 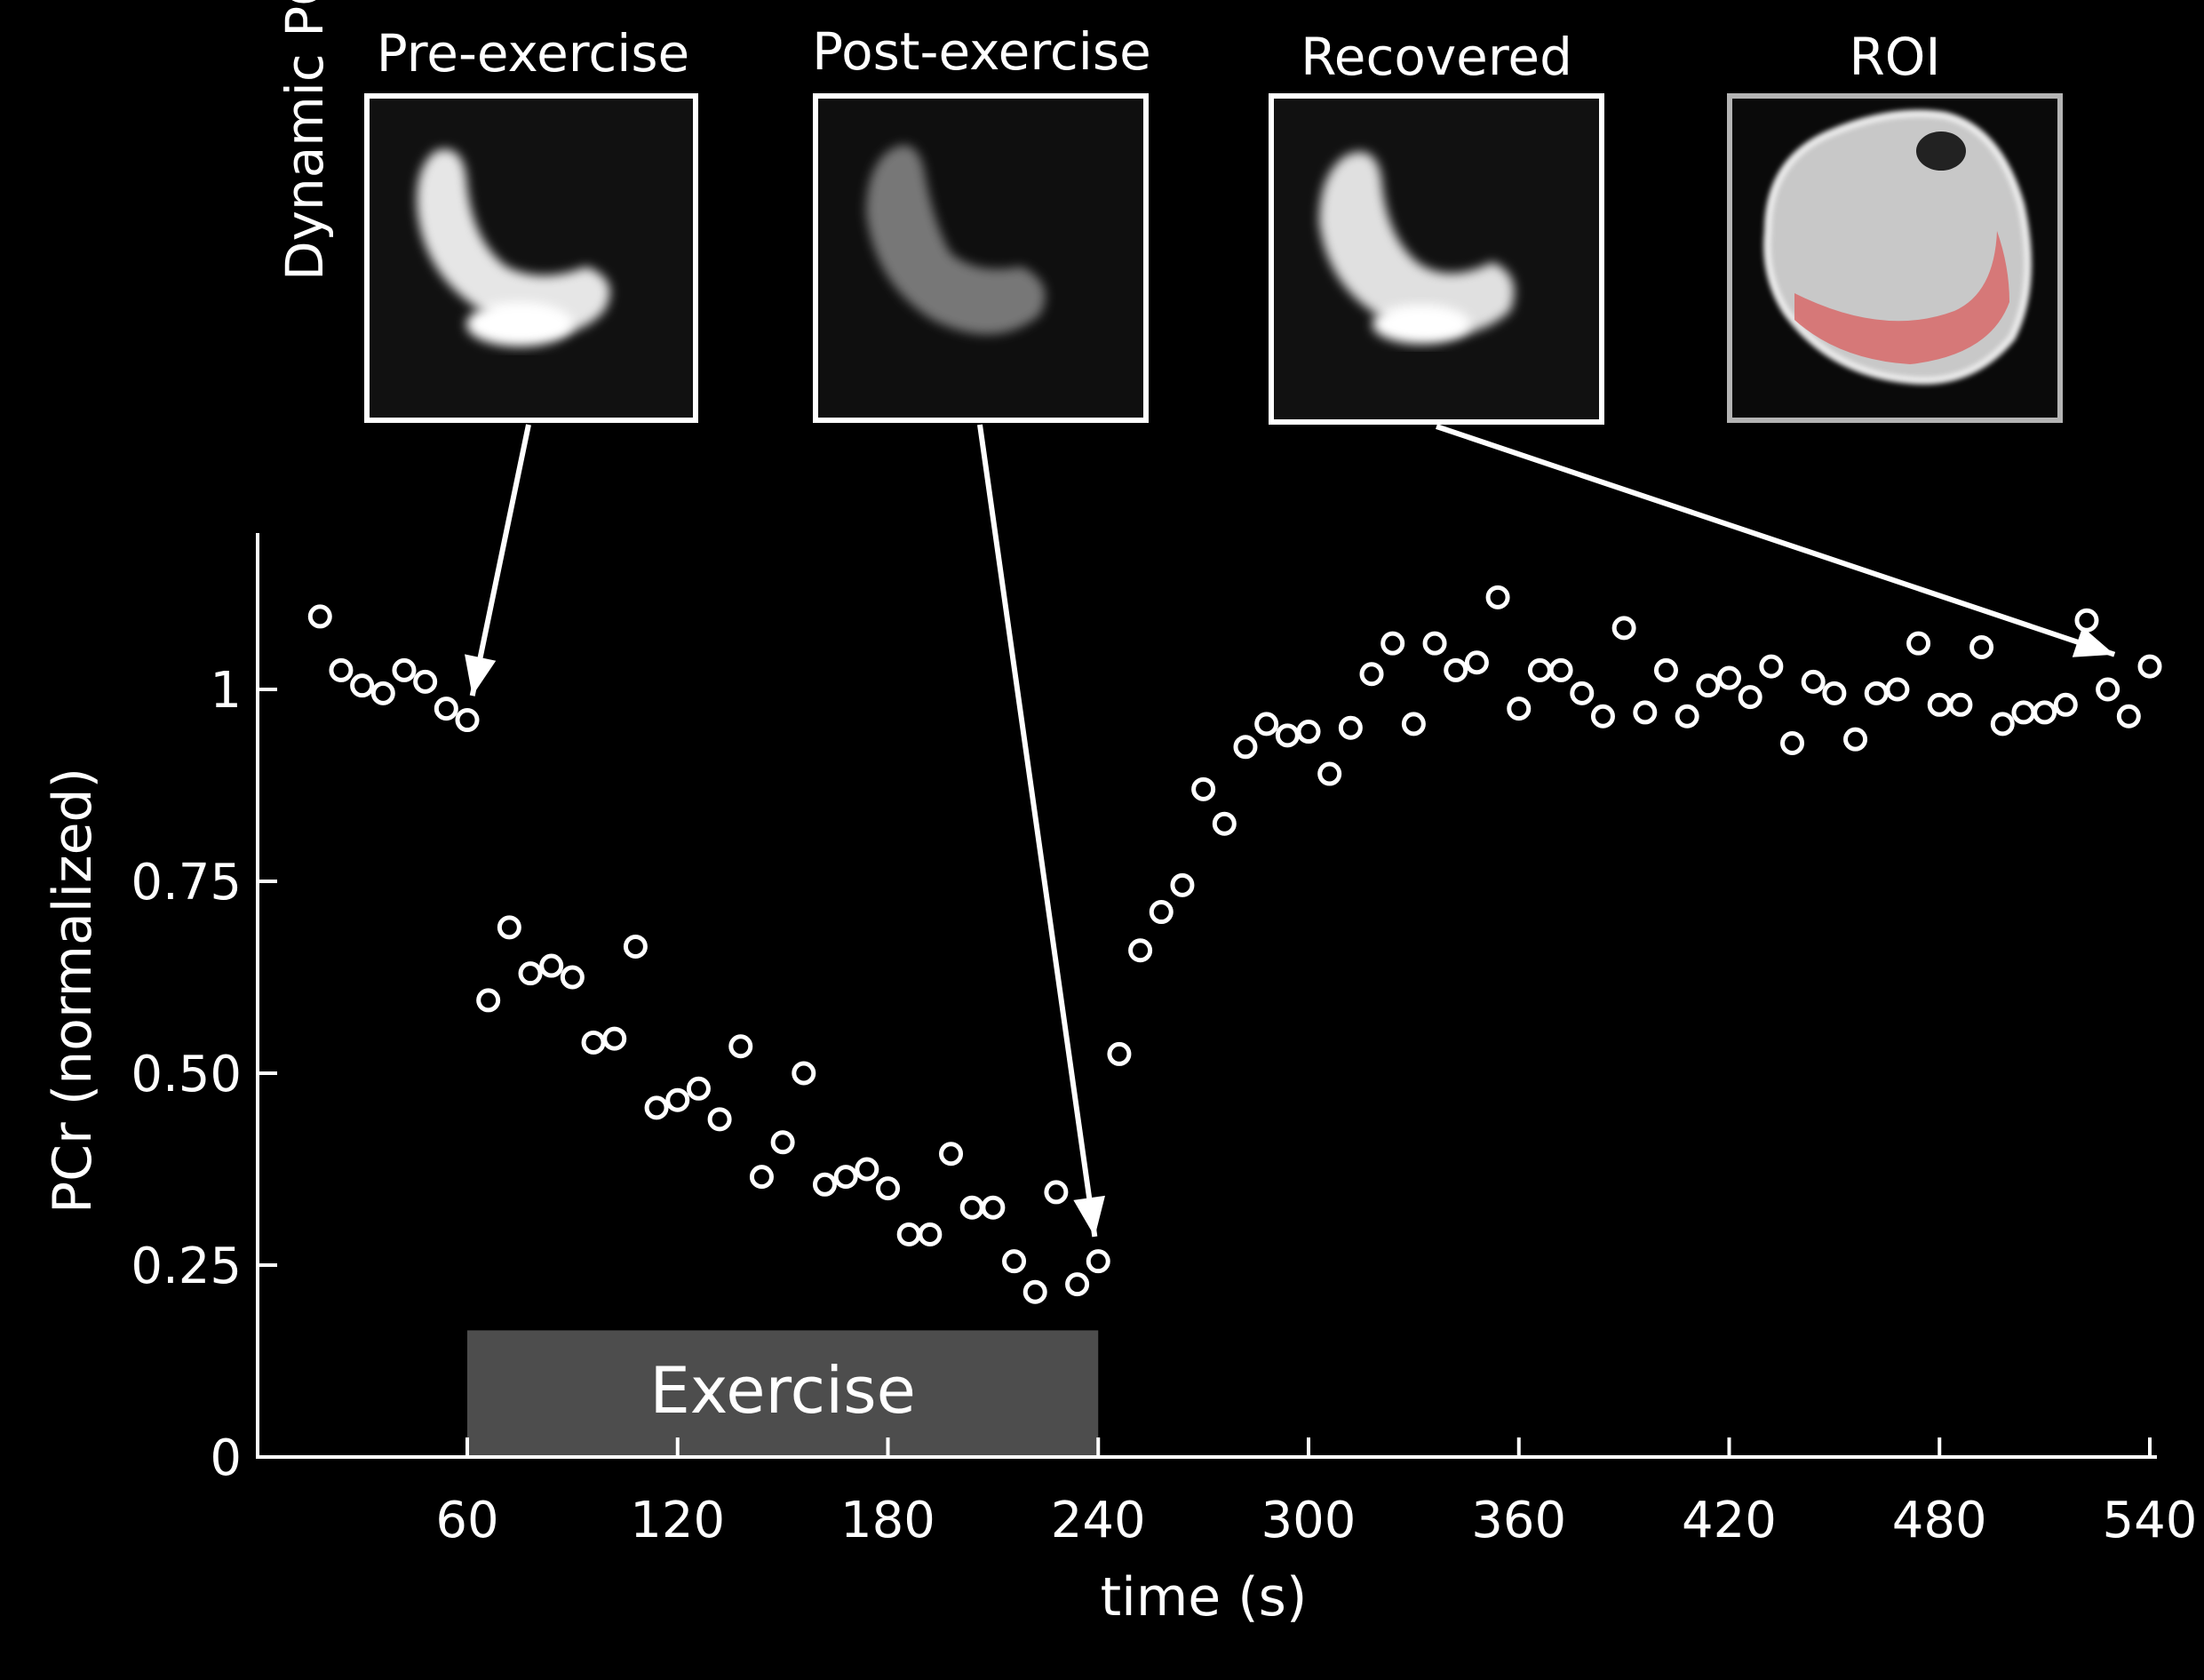 I want to click on x-tick-label: 240, so click(x=1099, y=1520).